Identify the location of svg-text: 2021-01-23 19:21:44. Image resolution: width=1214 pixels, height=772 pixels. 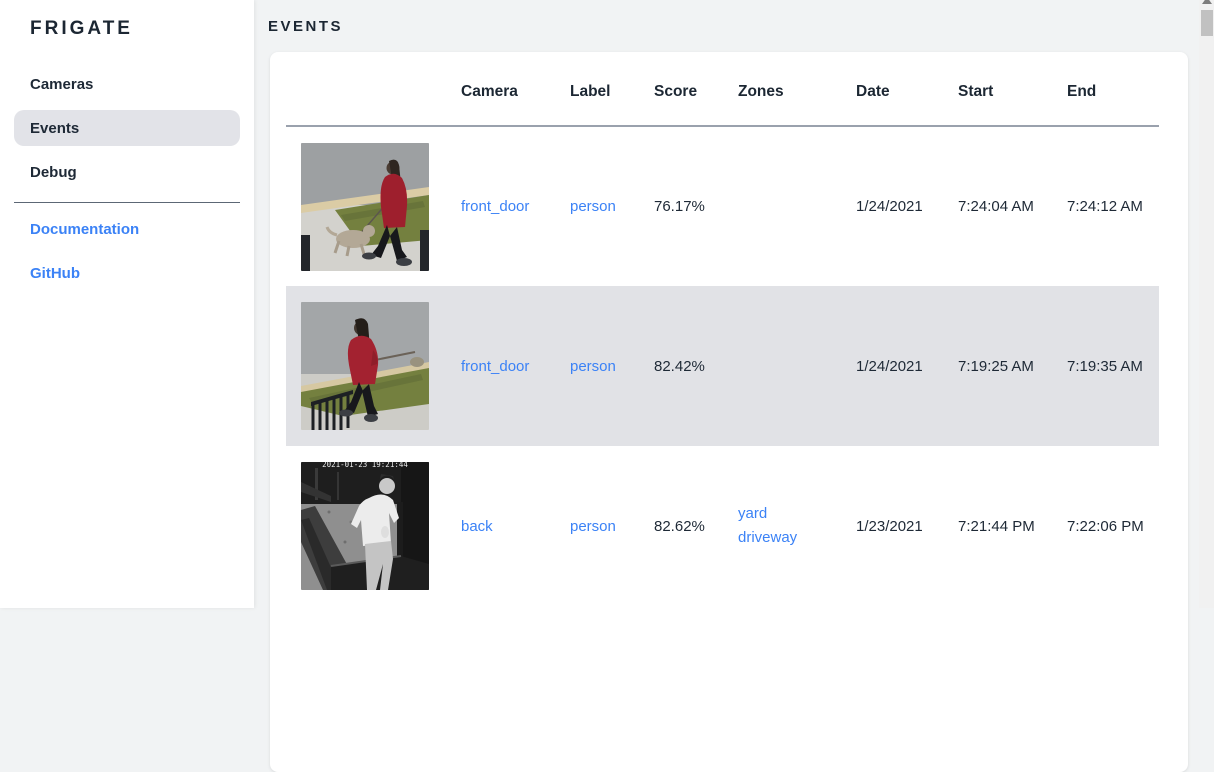
(365, 465).